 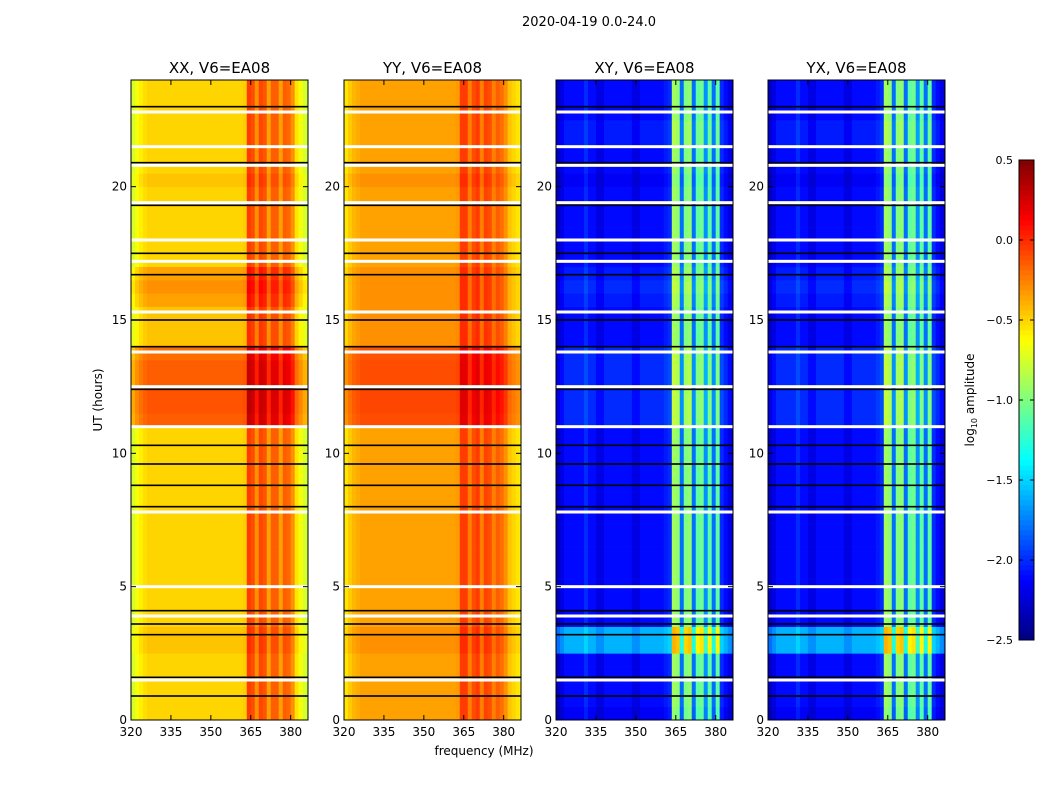 I want to click on flag-line, so click(x=219, y=485).